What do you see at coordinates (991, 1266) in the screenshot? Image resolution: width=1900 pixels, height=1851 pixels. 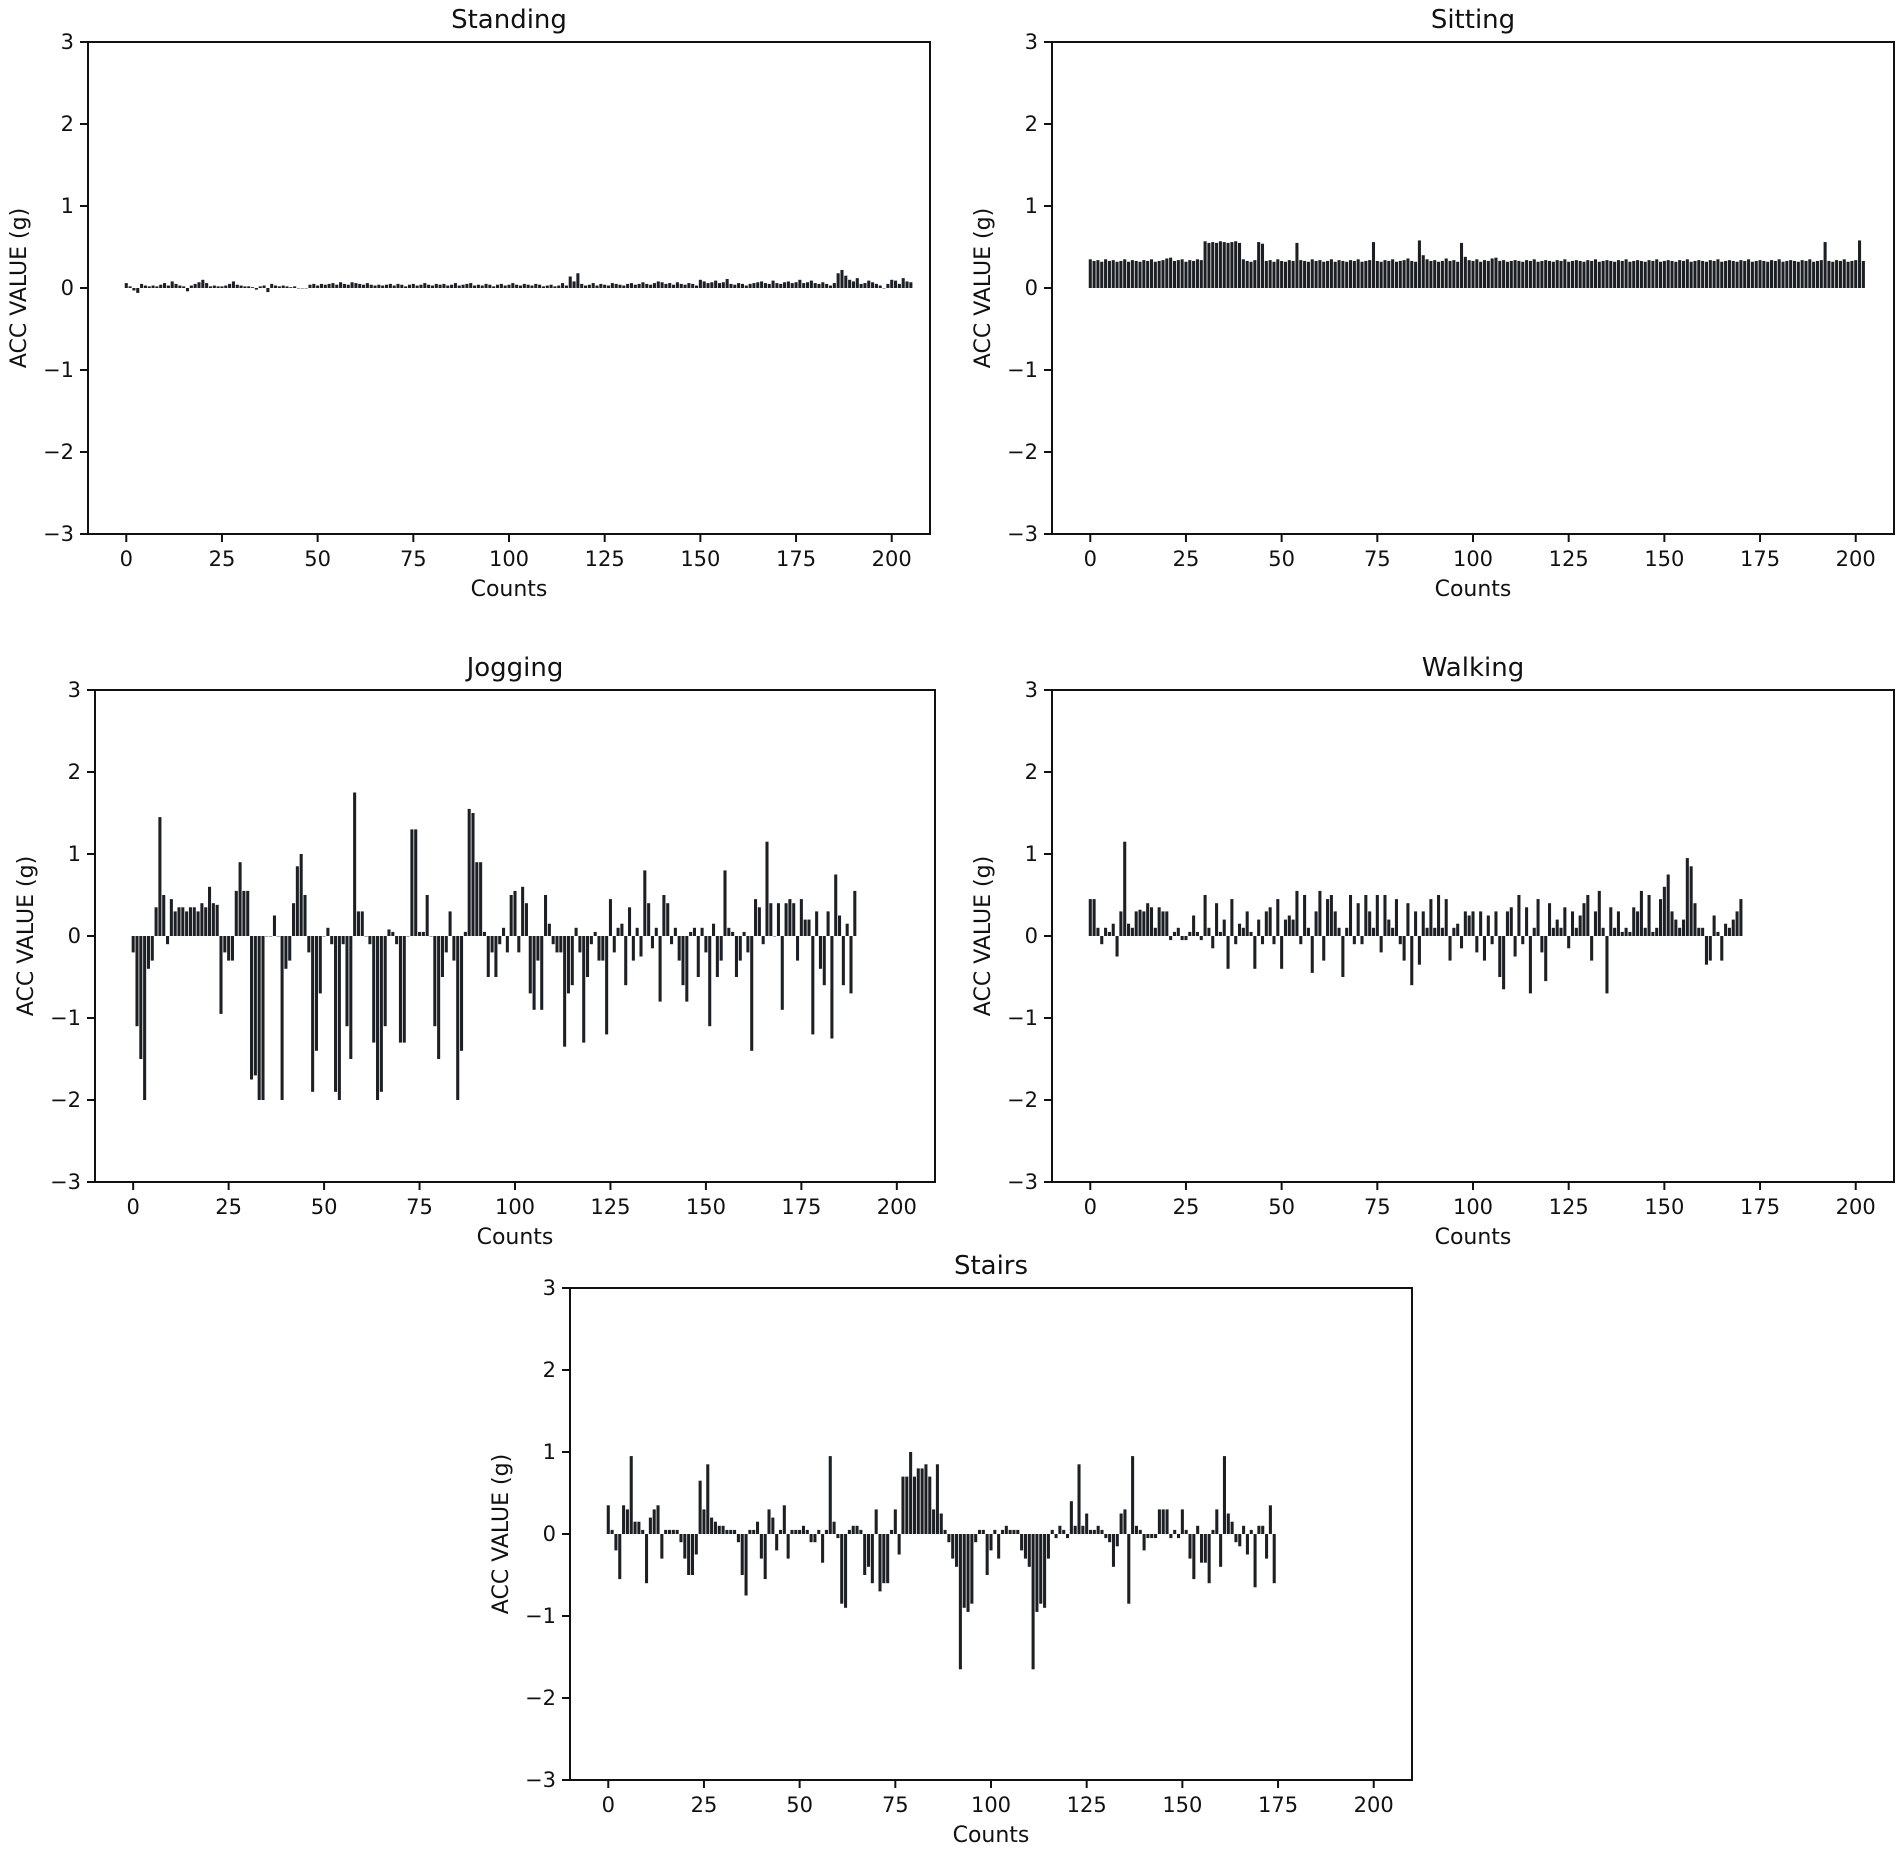 I see `chart-title: Stairs` at bounding box center [991, 1266].